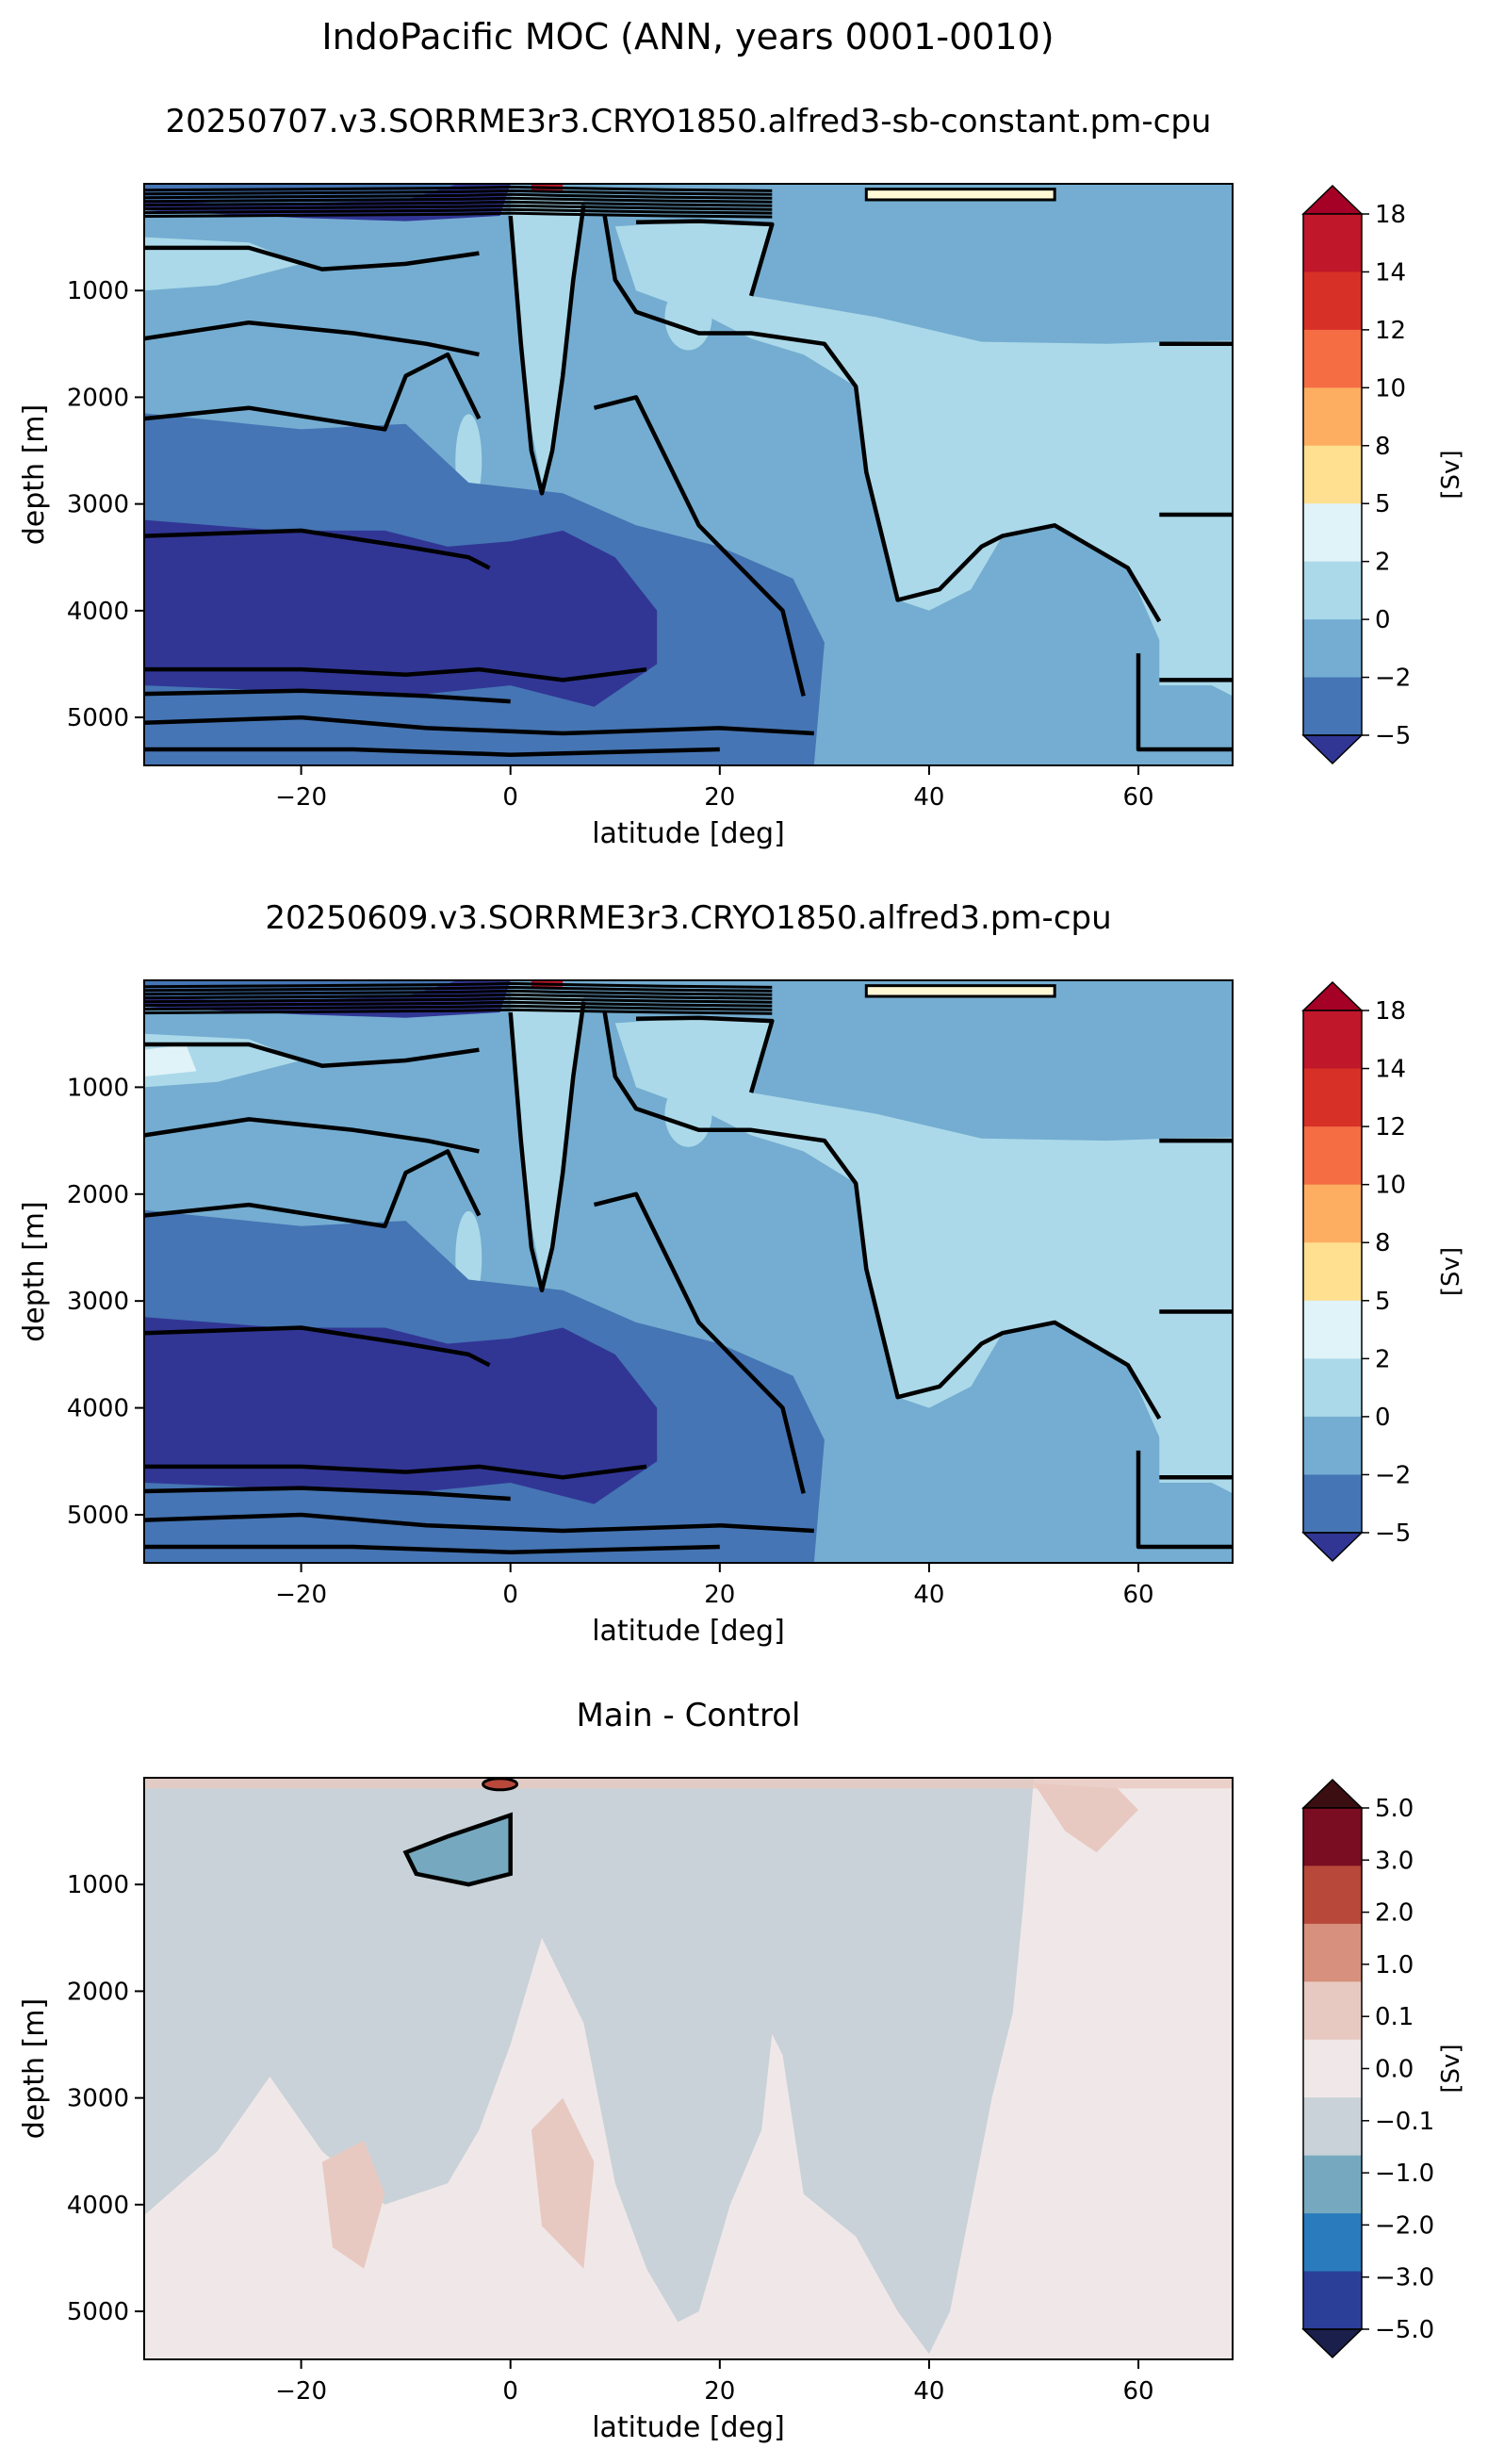  What do you see at coordinates (1394, 2017) in the screenshot?
I see `colorbar-tick-label: 0.1` at bounding box center [1394, 2017].